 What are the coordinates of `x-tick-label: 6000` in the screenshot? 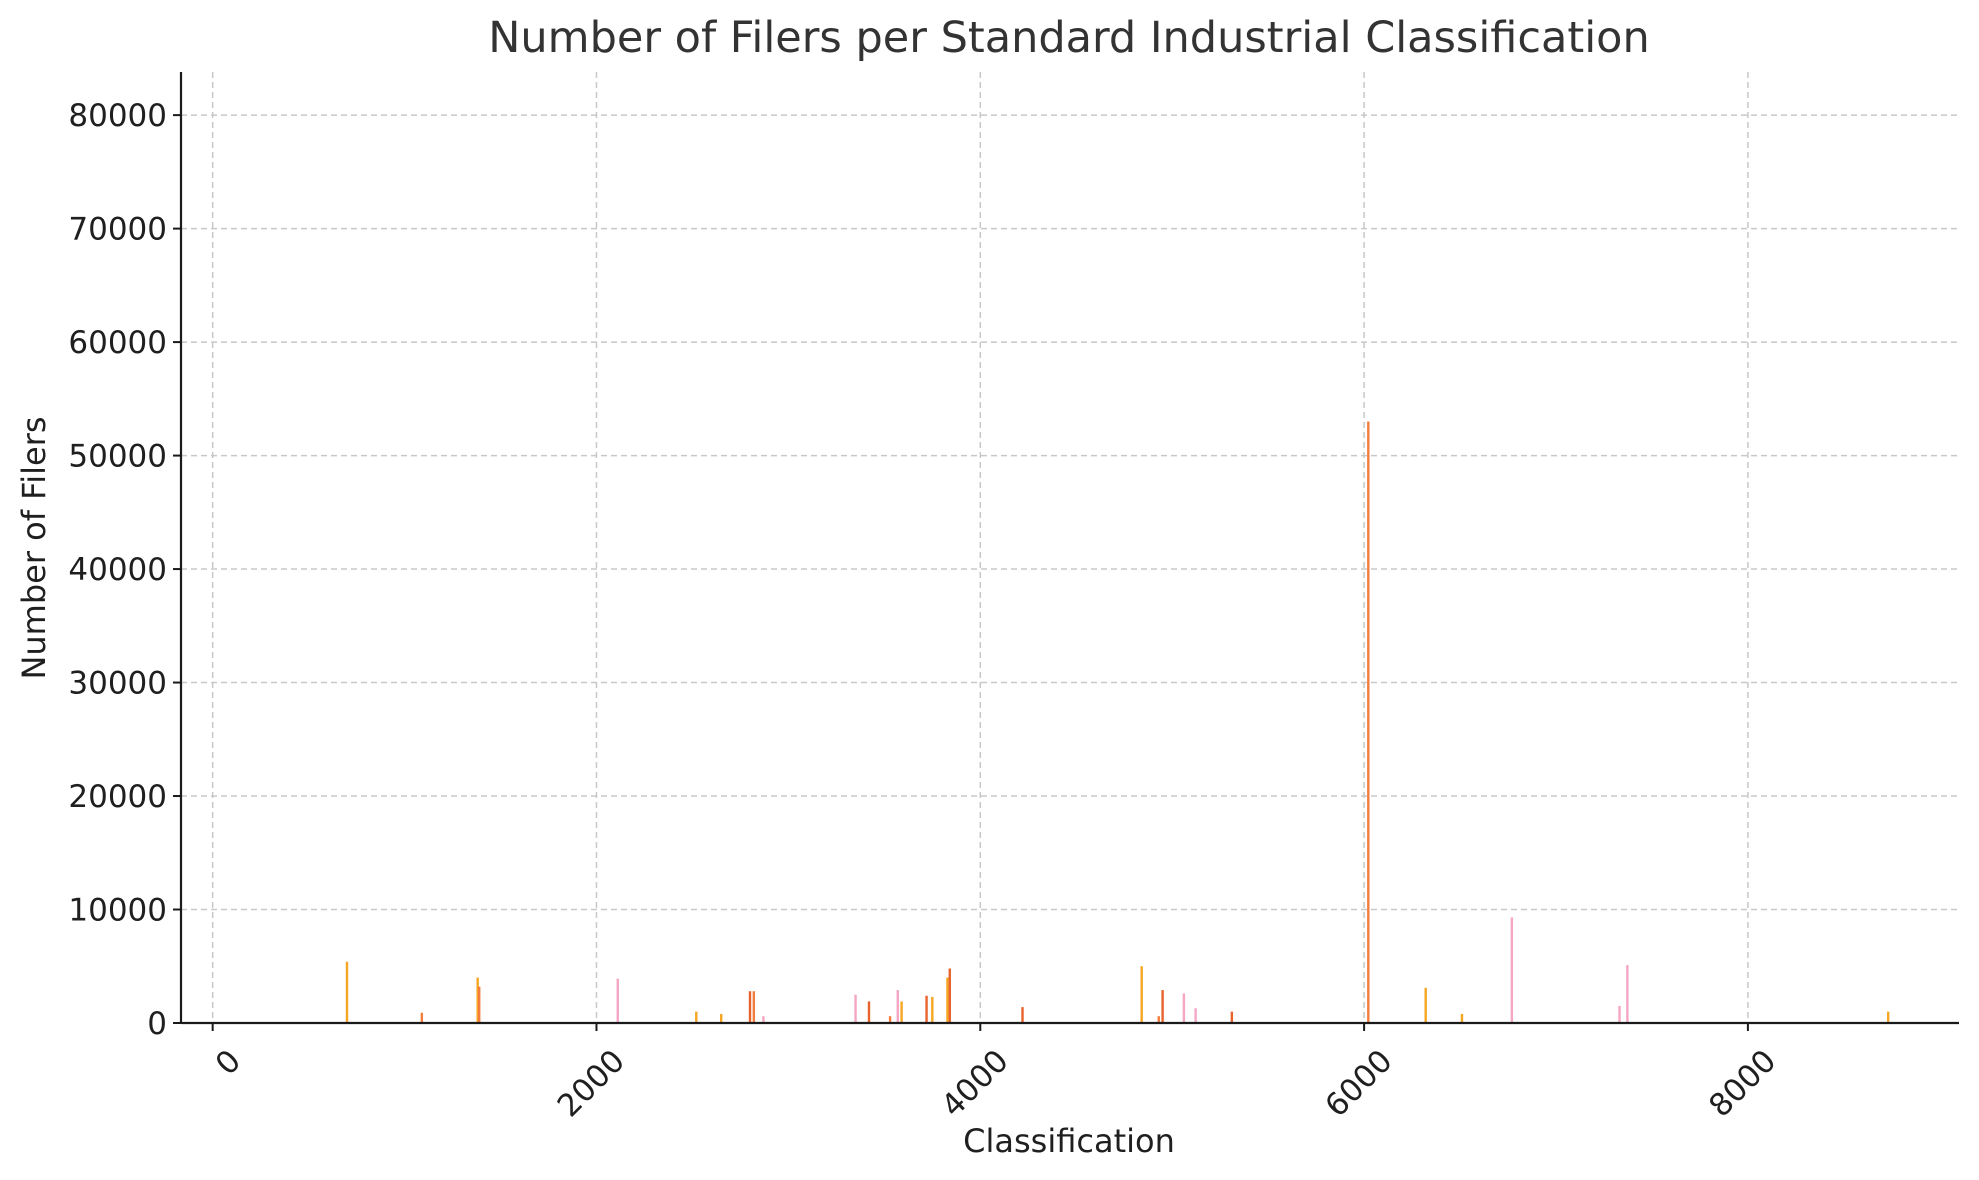 It's located at (1358, 1083).